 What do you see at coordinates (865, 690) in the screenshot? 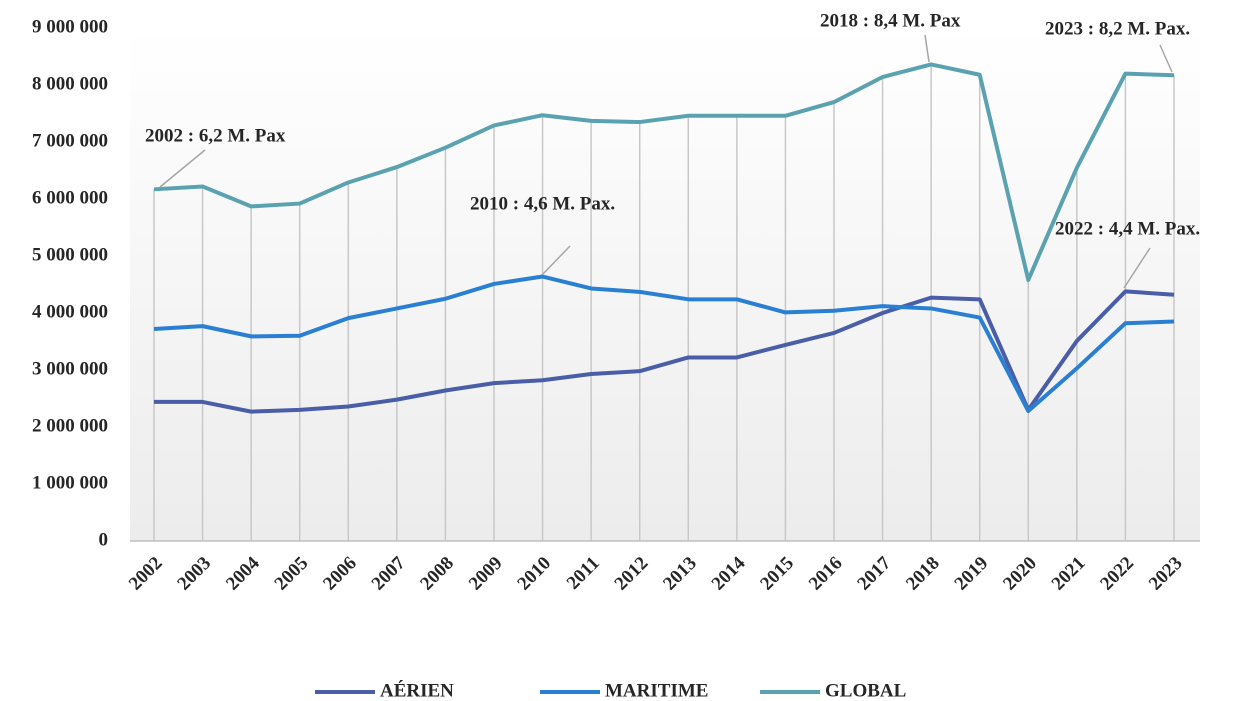
I see `legend-label: GLOBAL` at bounding box center [865, 690].